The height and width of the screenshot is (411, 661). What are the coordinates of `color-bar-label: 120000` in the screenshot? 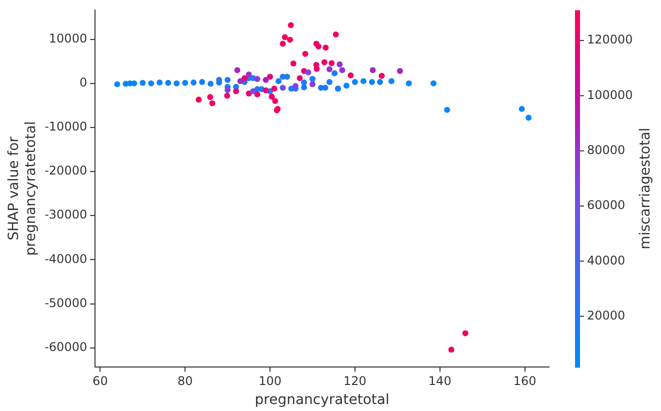 It's located at (610, 39).